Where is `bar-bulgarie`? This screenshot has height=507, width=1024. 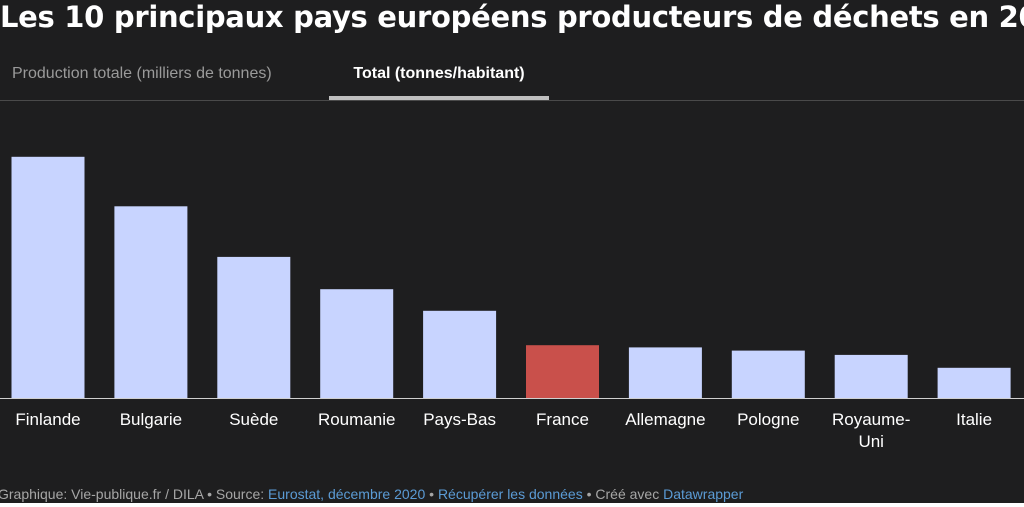 bar-bulgarie is located at coordinates (151, 302).